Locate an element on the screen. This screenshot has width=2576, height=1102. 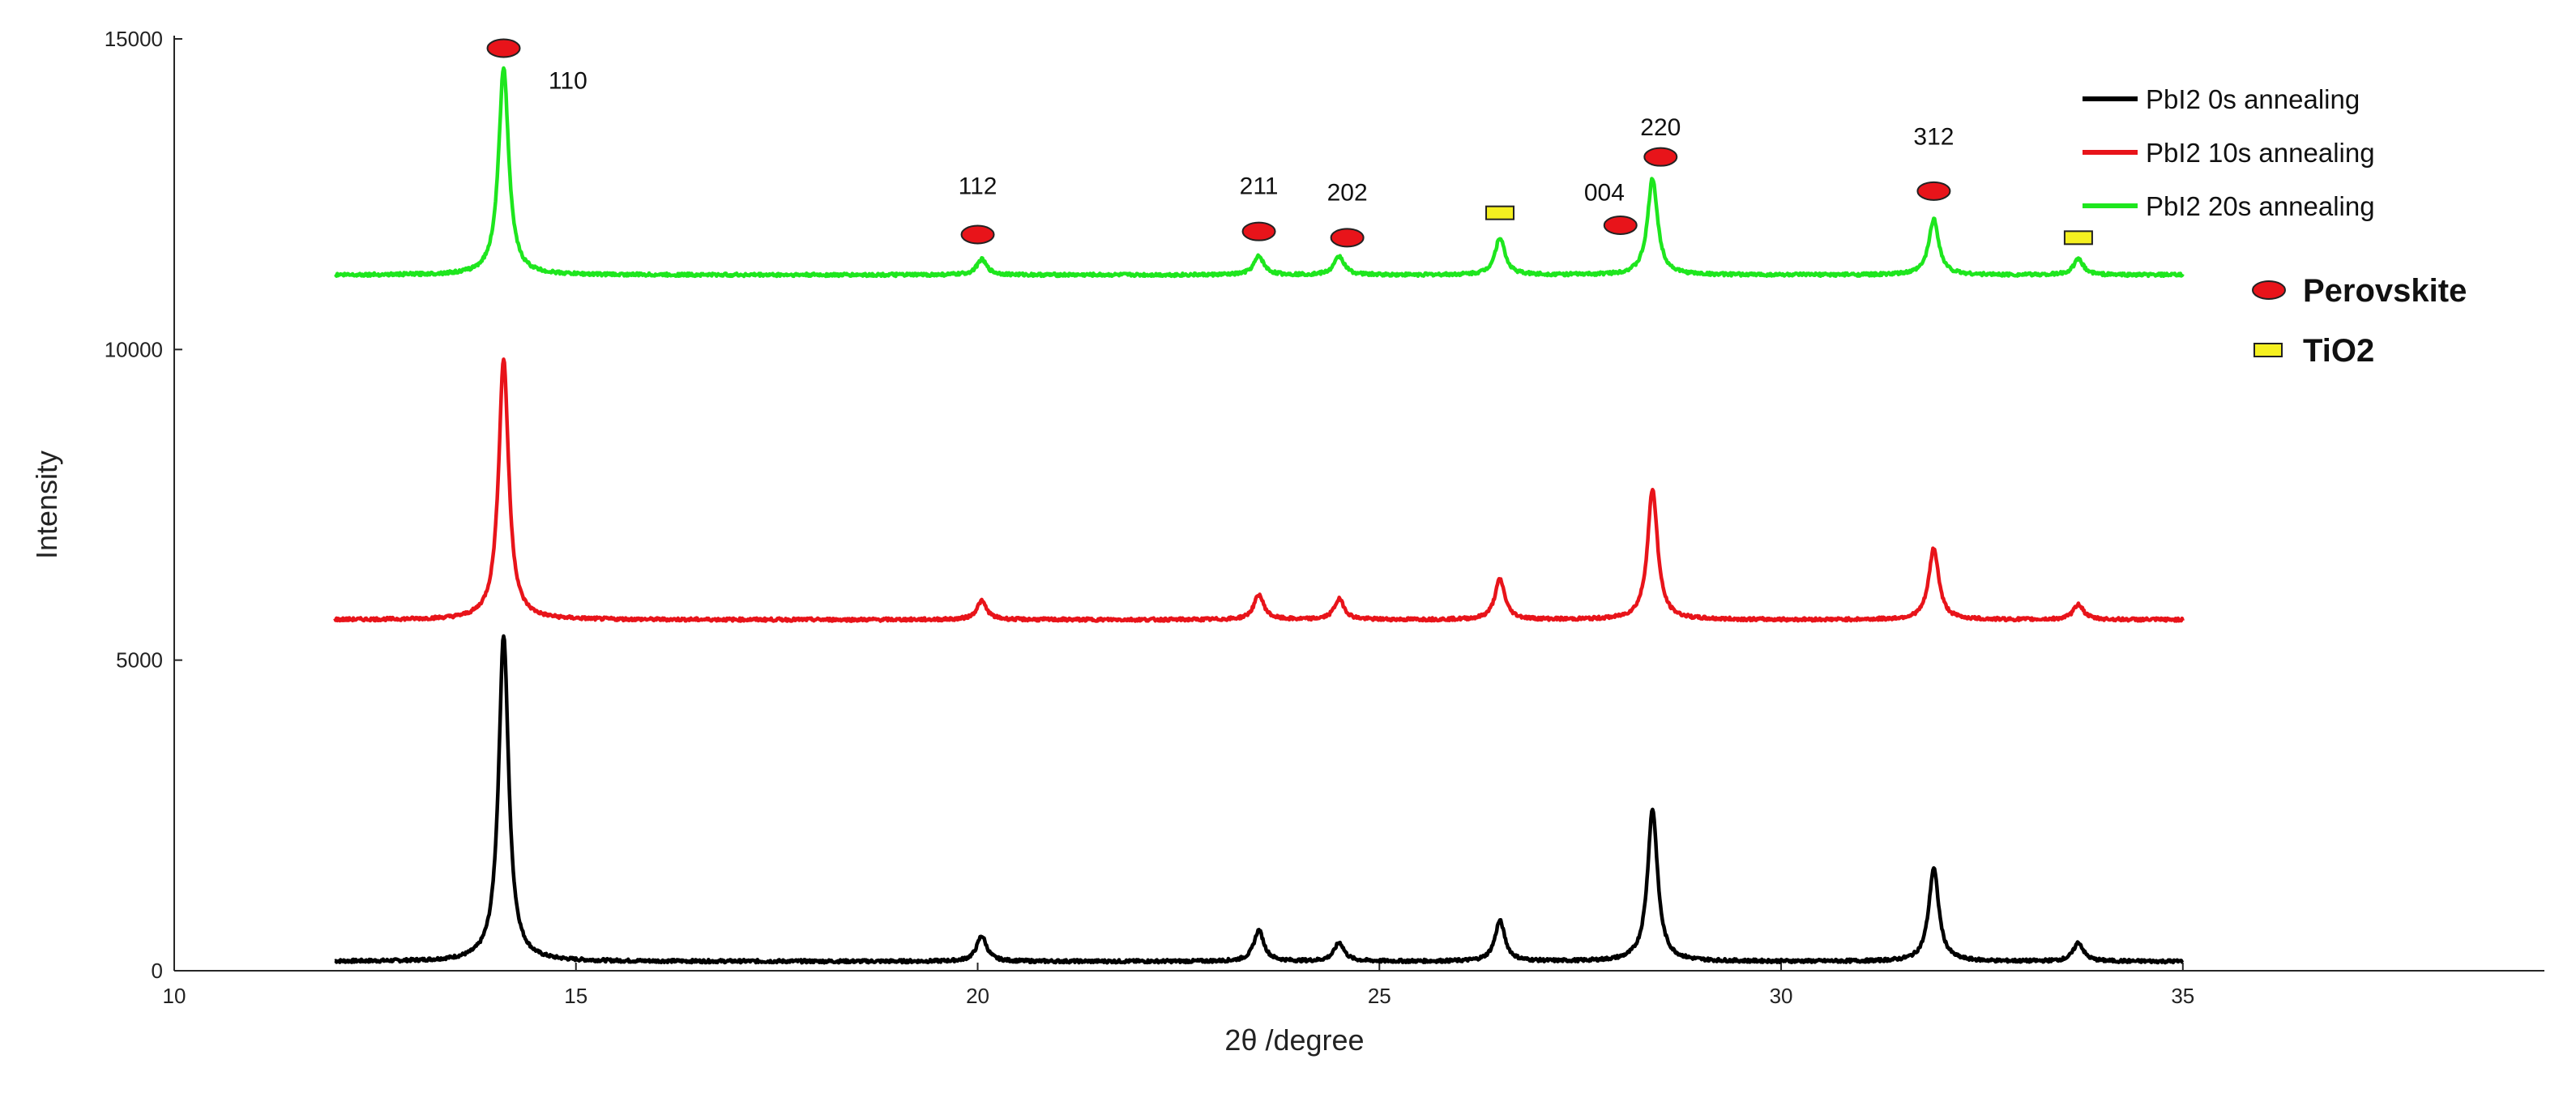
phase-legend-tio2-marker is located at coordinates (2268, 350).